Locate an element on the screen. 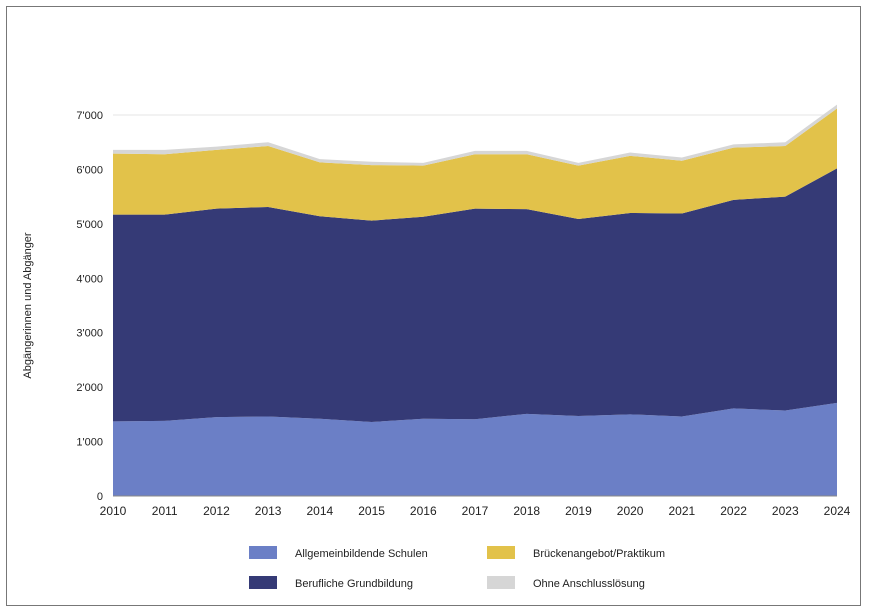 The image size is (869, 610). x-tick-label: 2017 is located at coordinates (475, 511).